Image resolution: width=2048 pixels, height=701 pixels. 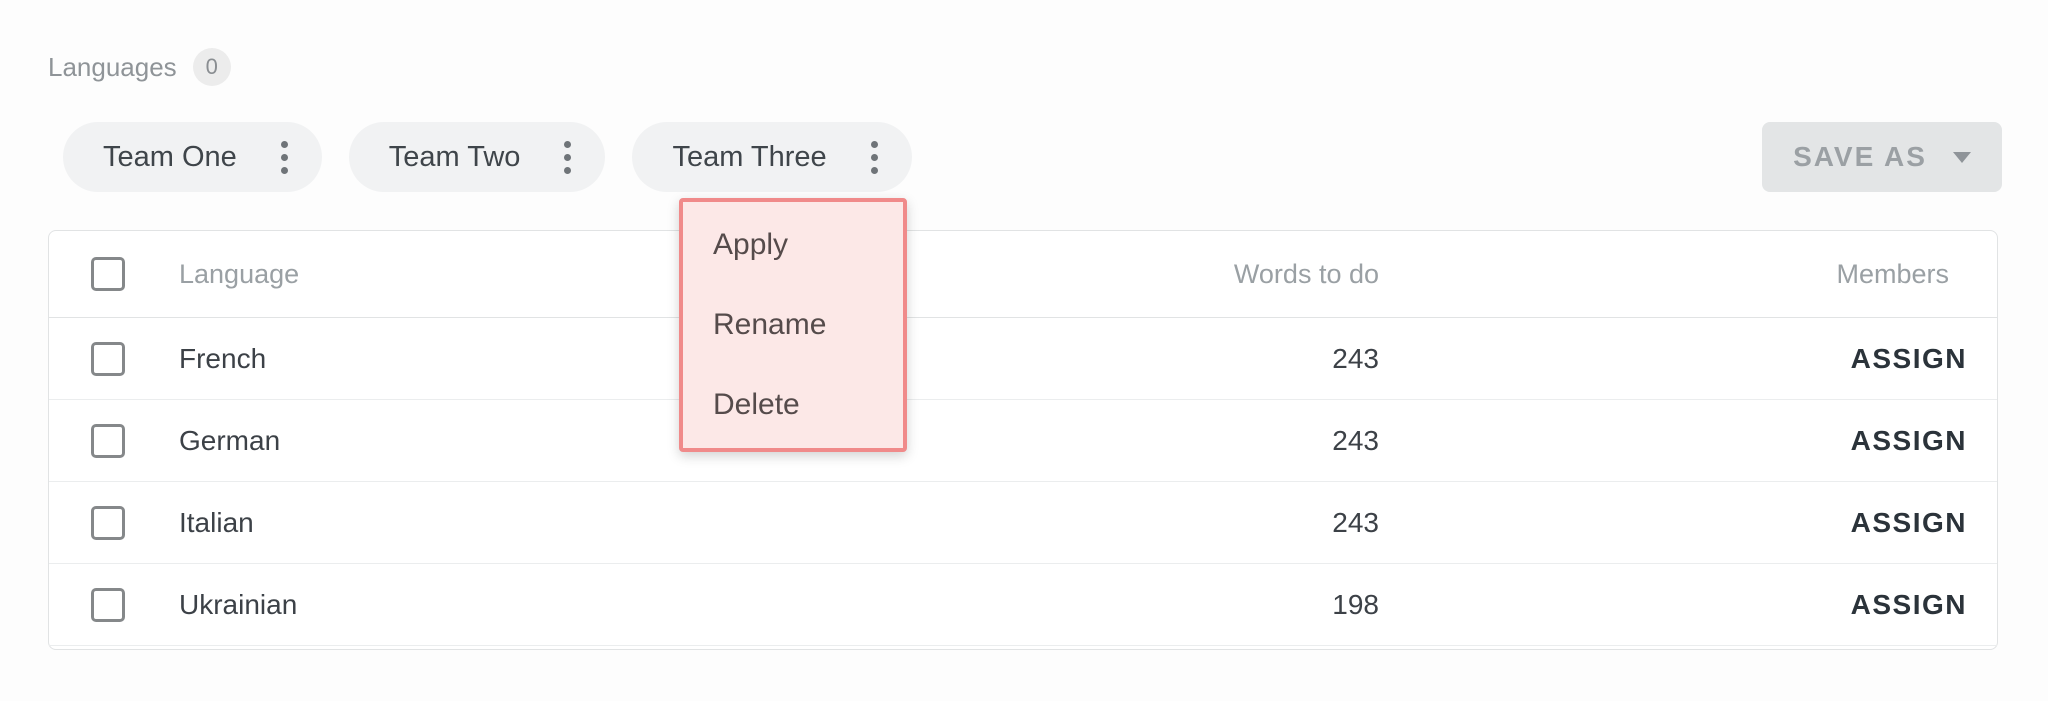 I want to click on save-as-button: SAVE AS, so click(x=1882, y=157).